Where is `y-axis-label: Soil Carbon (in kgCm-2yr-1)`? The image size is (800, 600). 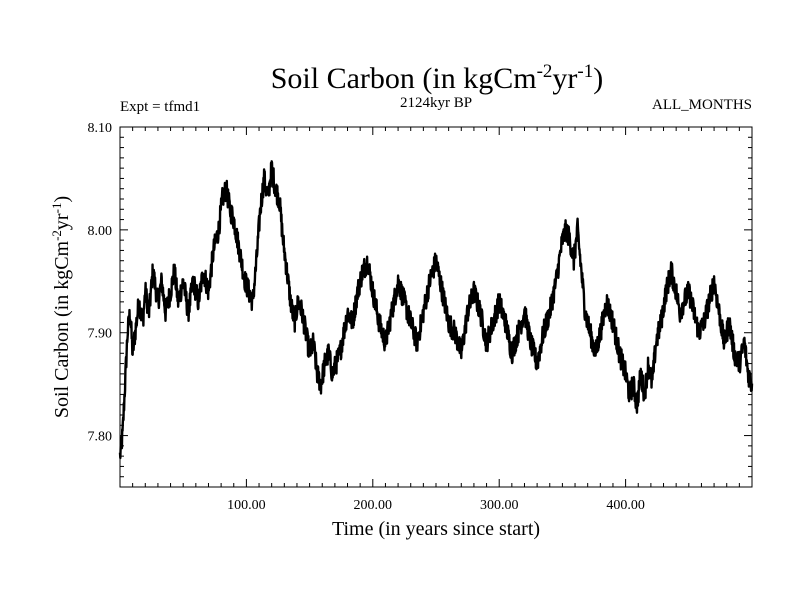
y-axis-label: Soil Carbon (in kgCm-2yr-1) is located at coordinates (61, 307).